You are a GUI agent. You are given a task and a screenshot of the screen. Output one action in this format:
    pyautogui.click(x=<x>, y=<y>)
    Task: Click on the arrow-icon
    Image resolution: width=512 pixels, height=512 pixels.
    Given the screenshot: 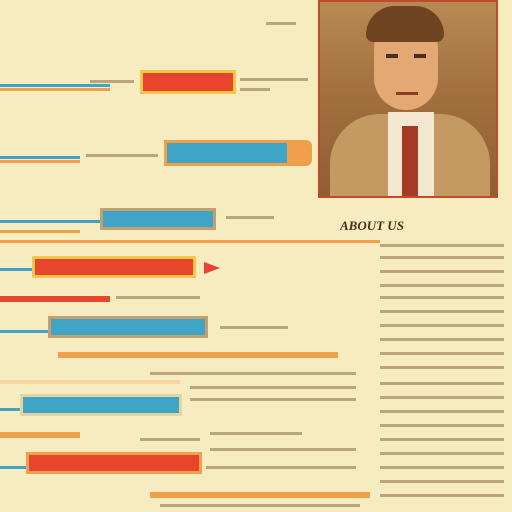 What is the action you would take?
    pyautogui.click(x=212, y=268)
    